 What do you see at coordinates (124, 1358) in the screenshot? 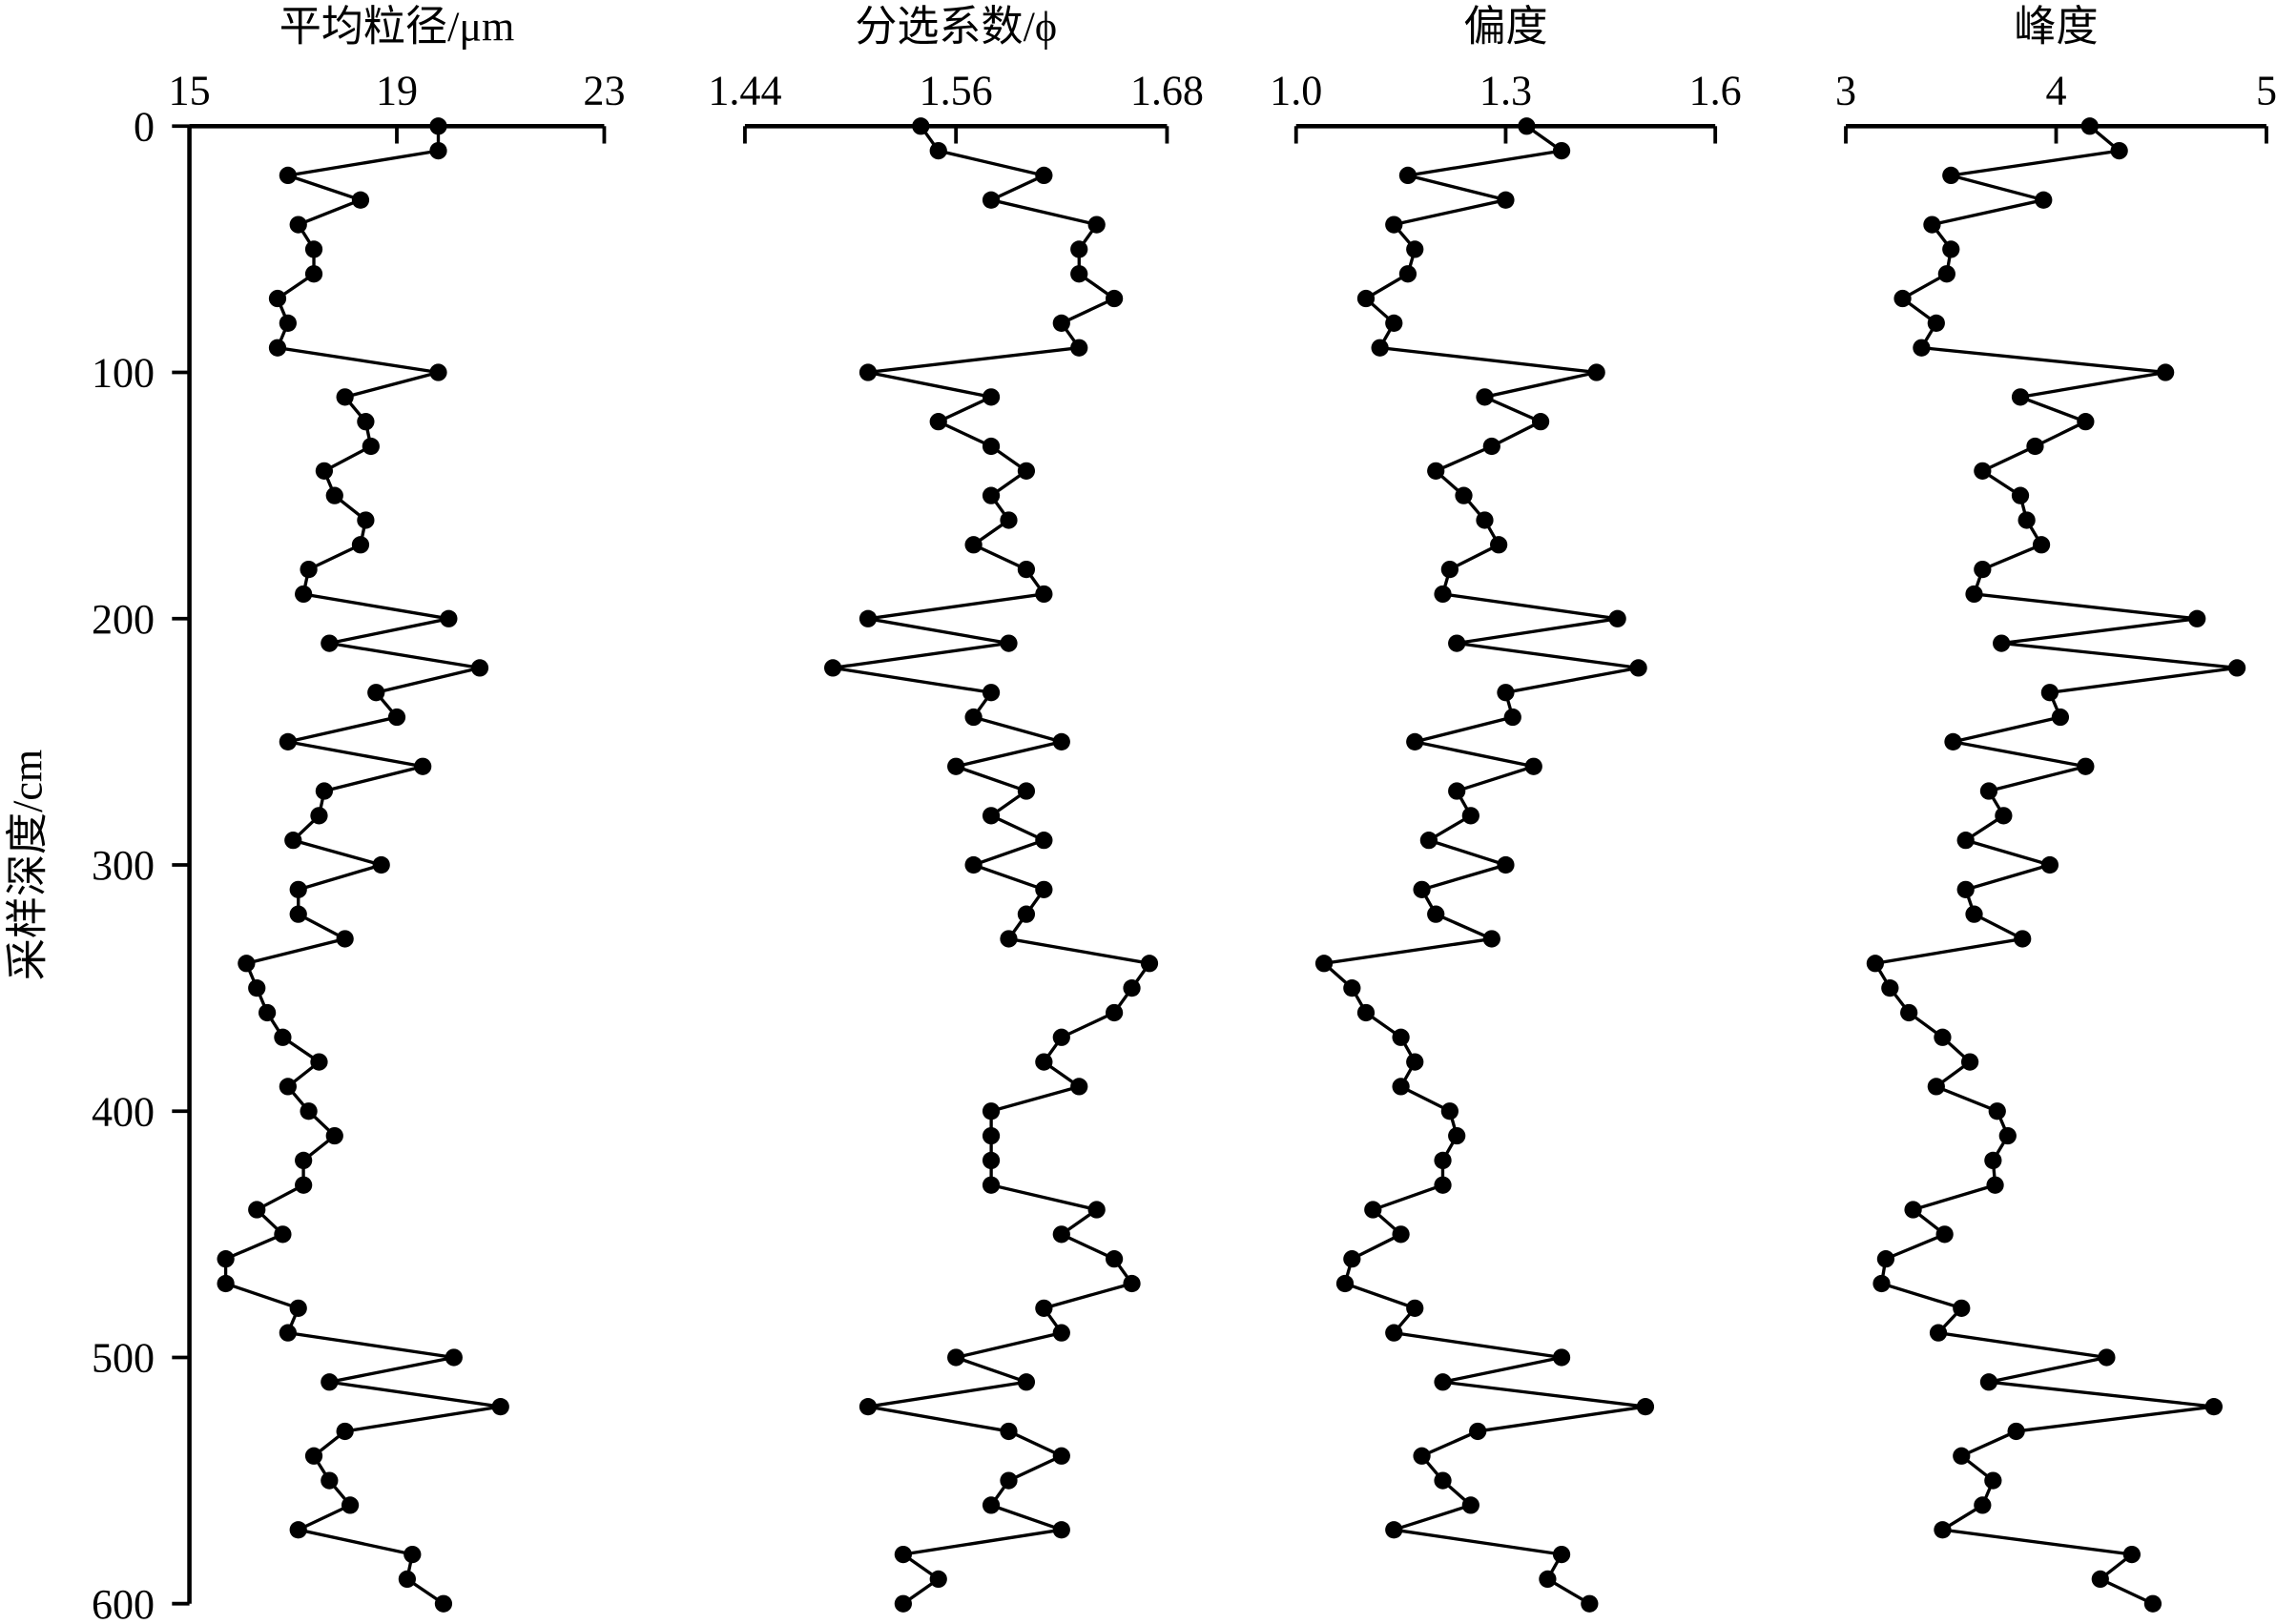
I see `y-tick-label: 500` at bounding box center [124, 1358].